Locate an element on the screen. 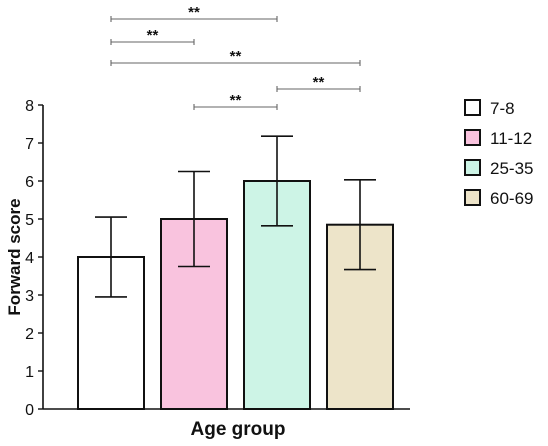 The height and width of the screenshot is (446, 548). significance-brackets: ** ** ** ** ** is located at coordinates (235, 57).